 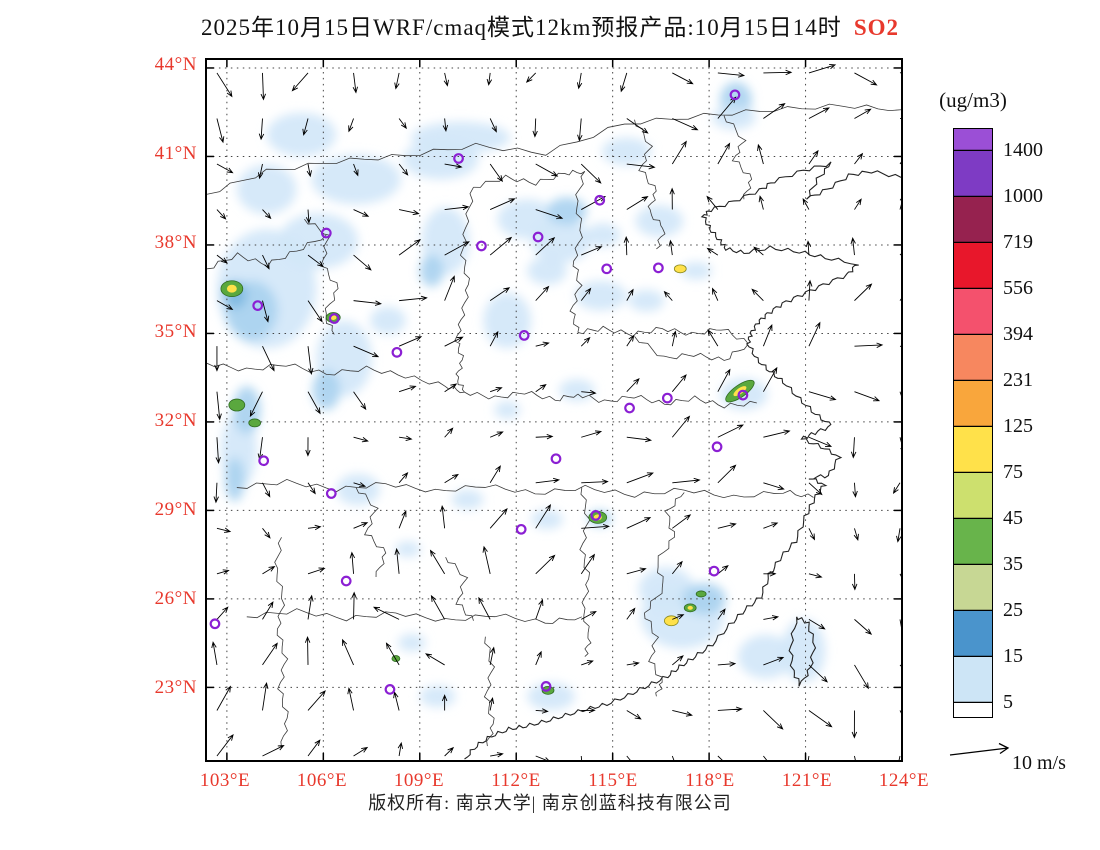 I want to click on colorbar-unit: (ug/m3), so click(x=973, y=100).